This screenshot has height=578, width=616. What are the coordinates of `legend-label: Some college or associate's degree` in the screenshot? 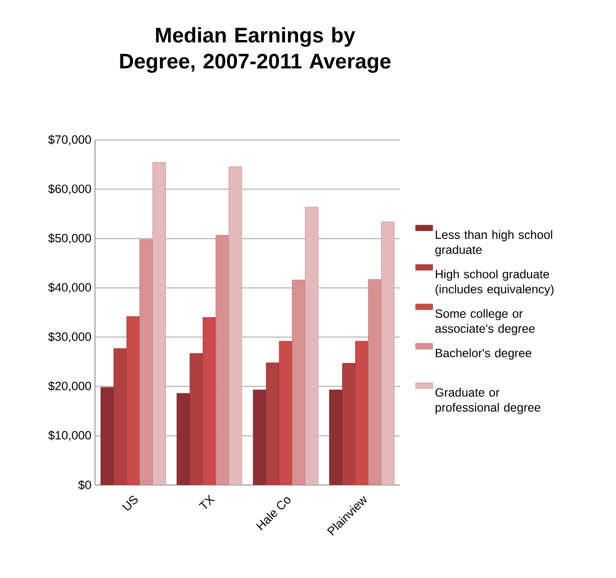 It's located at (485, 322).